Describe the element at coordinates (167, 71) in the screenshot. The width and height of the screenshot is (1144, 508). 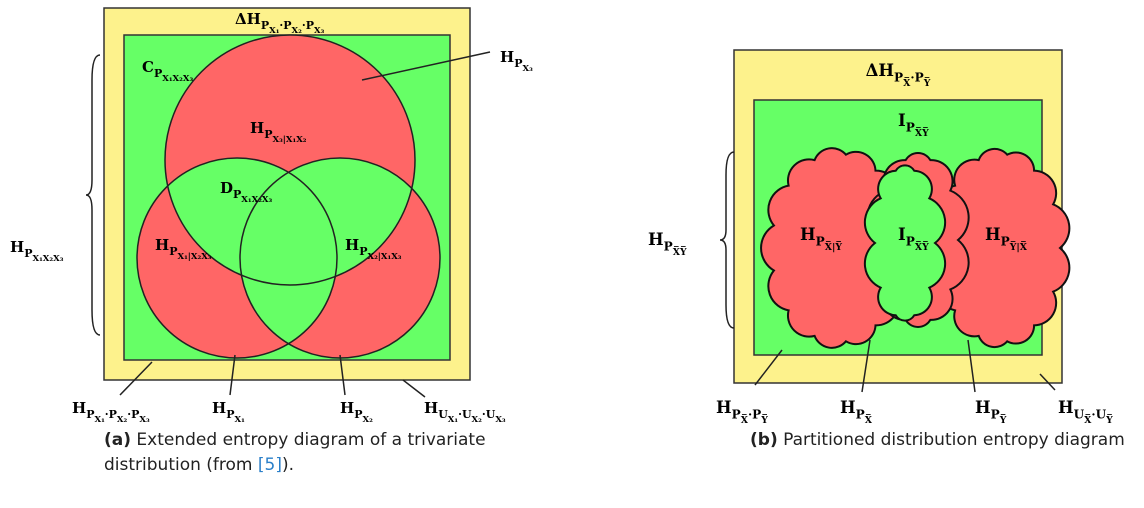
I see `math-label: CPX₁X₂X₃` at that location.